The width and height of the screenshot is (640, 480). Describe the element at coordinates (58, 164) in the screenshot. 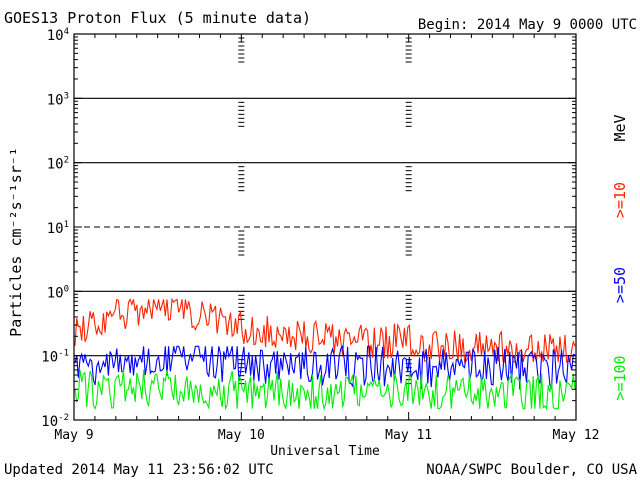

I see `y-tick-label: 10²` at that location.